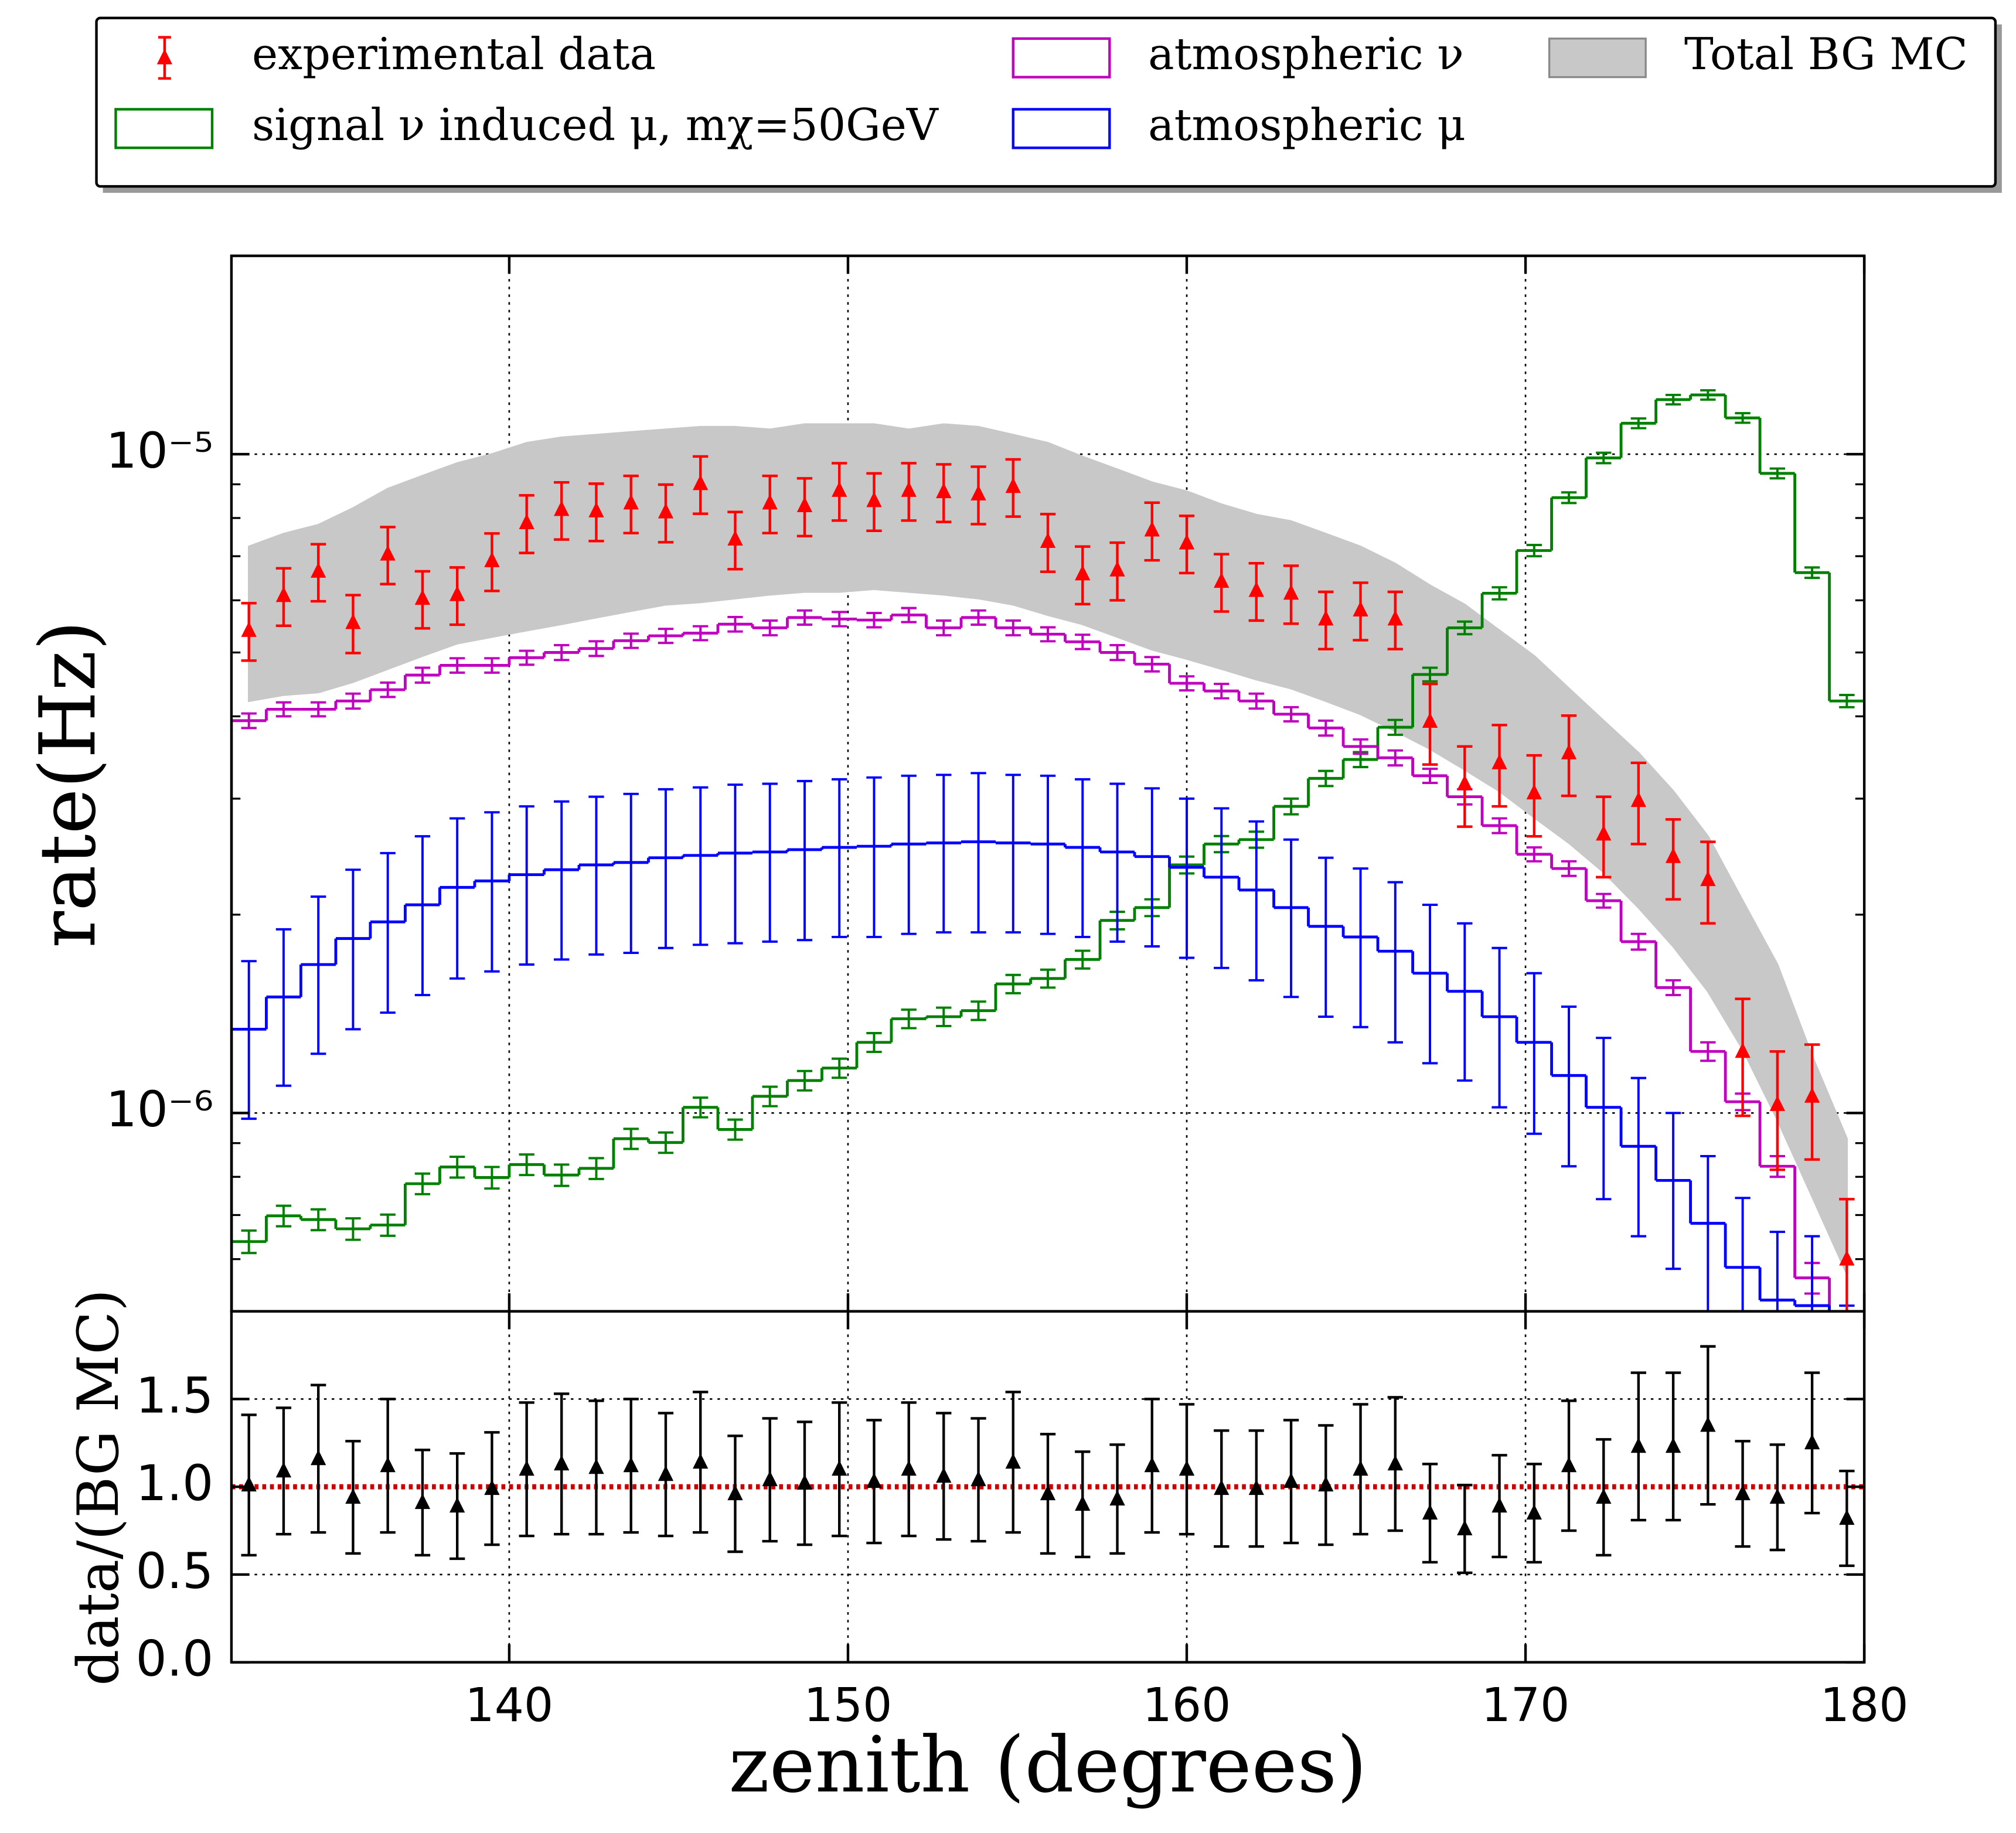 This screenshot has width=2016, height=1833. Describe the element at coordinates (595, 125) in the screenshot. I see `legend-label: signal ν induced μ, mχ=50GeV` at that location.